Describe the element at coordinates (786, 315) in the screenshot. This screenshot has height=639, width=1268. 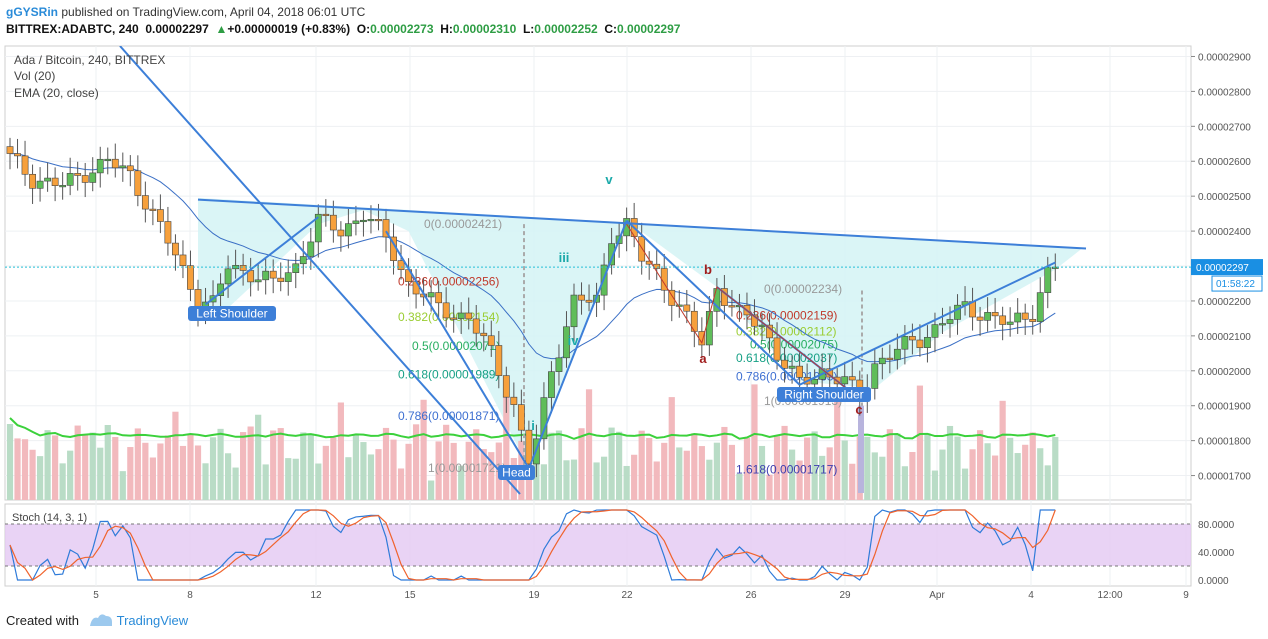
I see `fib2-level-label: 0.236(0.00002159)` at that location.